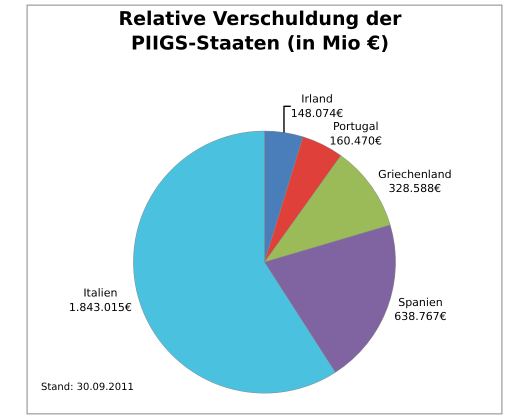  Describe the element at coordinates (420, 302) in the screenshot. I see `slice-label: Spanien` at that location.